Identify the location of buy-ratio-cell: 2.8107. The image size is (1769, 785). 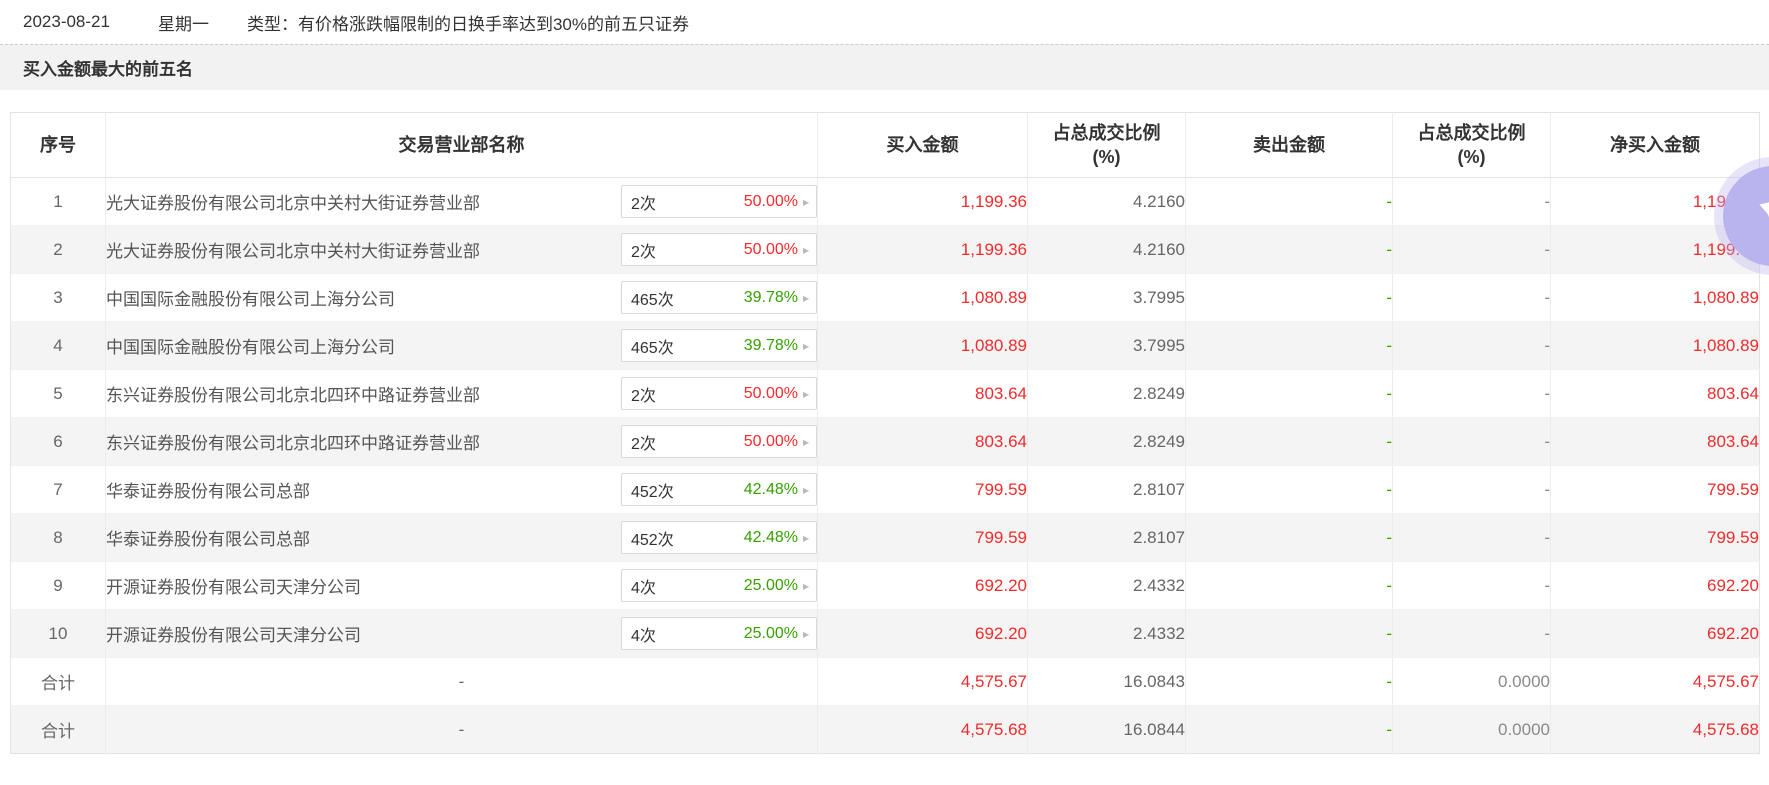
(1106, 489).